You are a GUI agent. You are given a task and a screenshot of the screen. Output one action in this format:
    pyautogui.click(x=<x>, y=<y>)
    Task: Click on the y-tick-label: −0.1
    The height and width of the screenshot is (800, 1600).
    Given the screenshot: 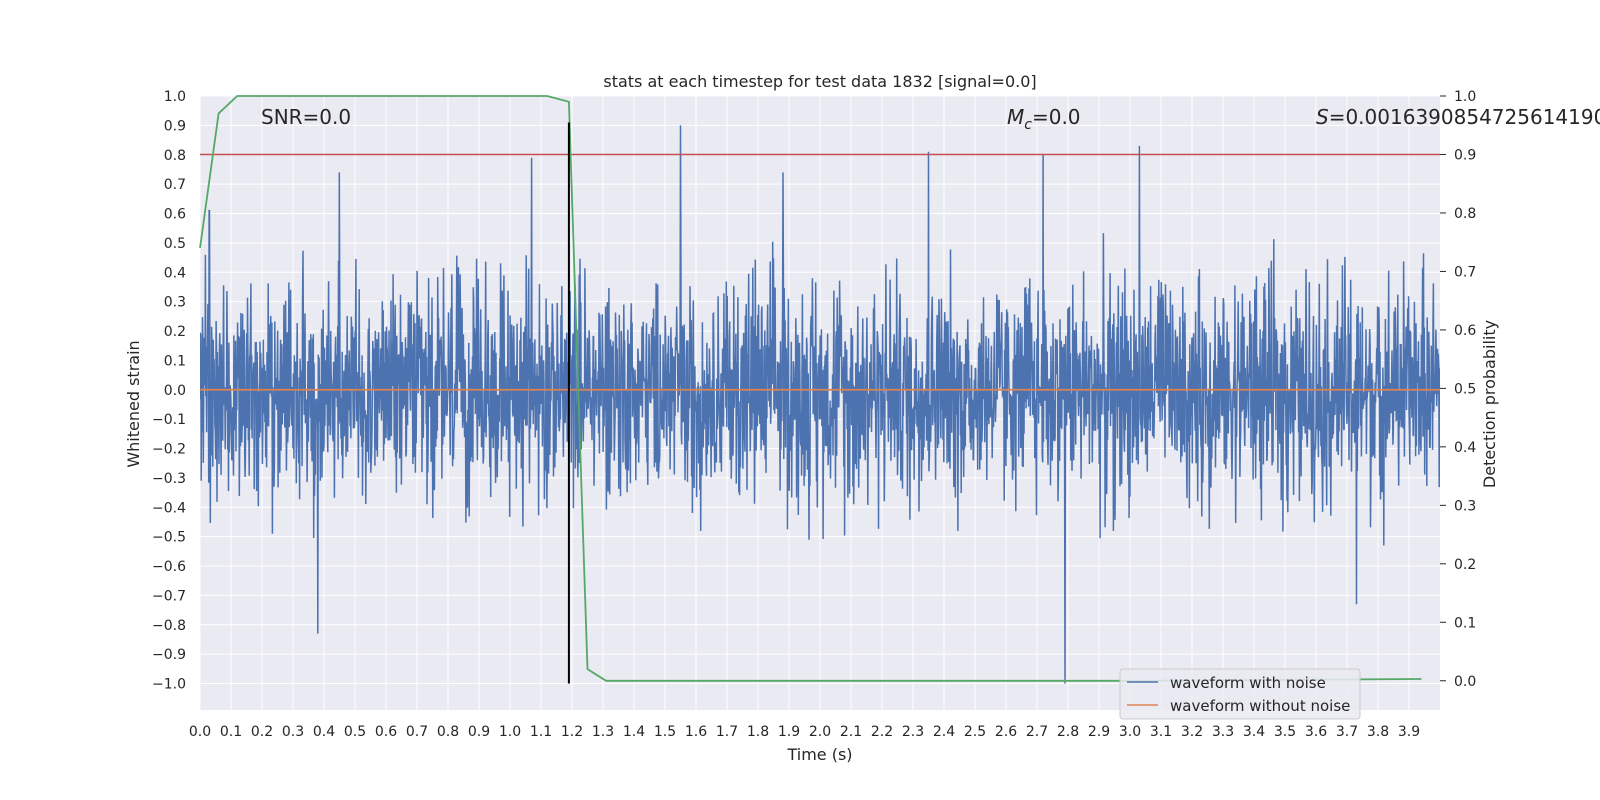 What is the action you would take?
    pyautogui.click(x=169, y=420)
    